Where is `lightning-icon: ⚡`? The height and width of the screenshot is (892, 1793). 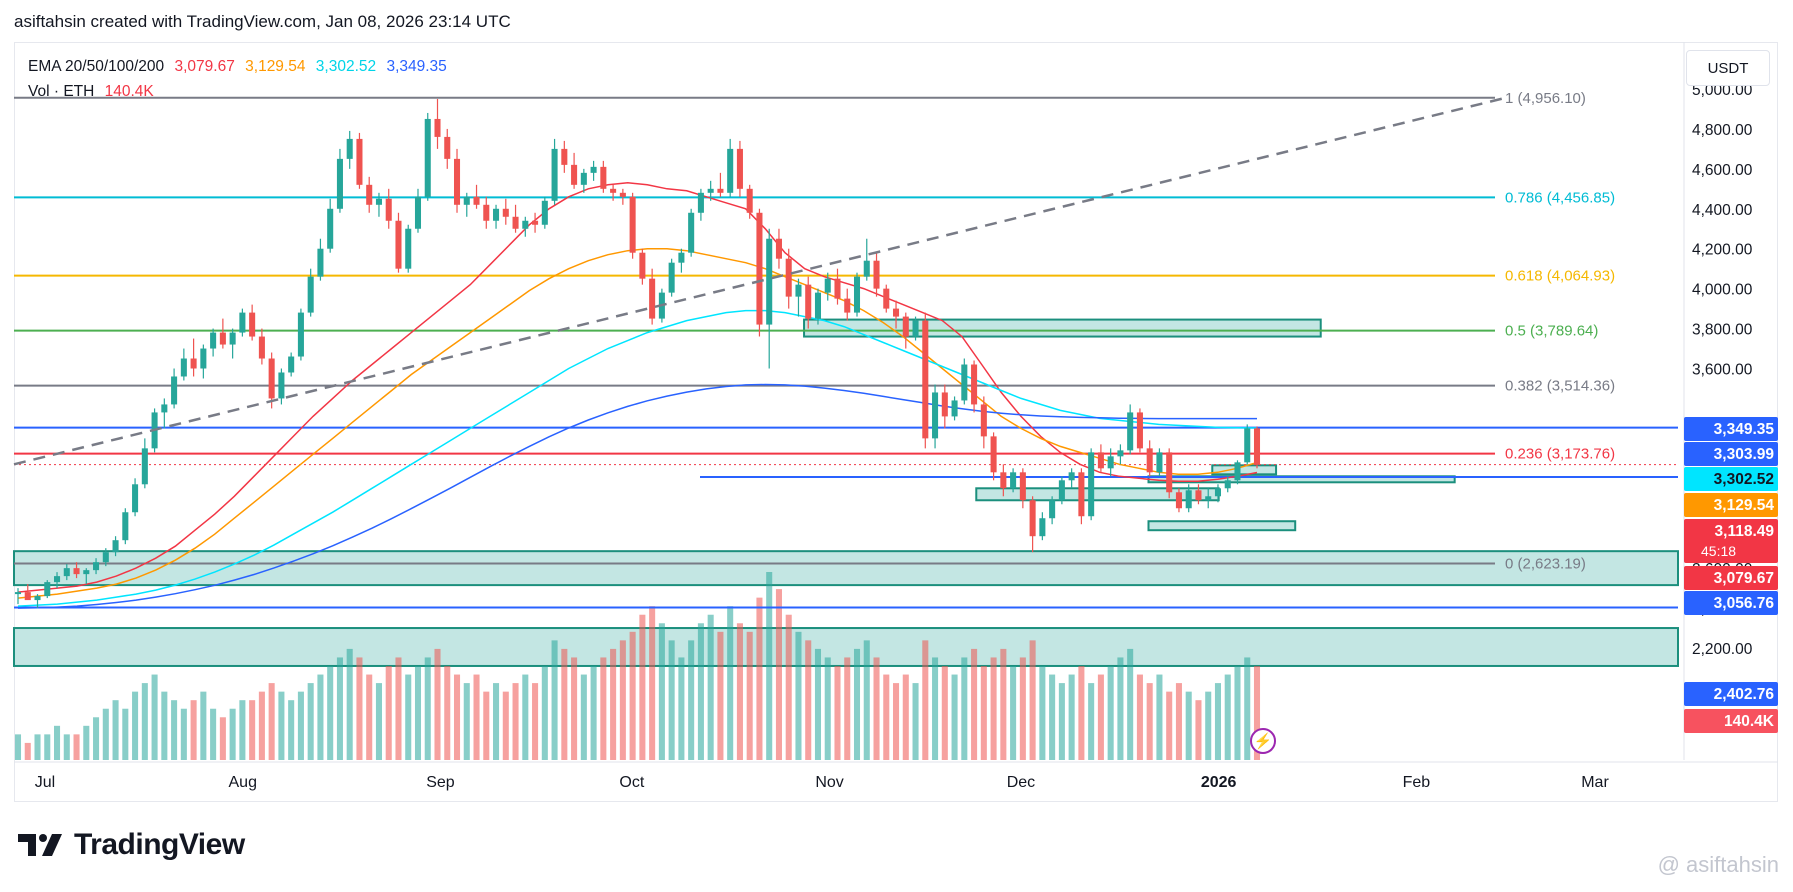 lightning-icon: ⚡ is located at coordinates (1263, 741).